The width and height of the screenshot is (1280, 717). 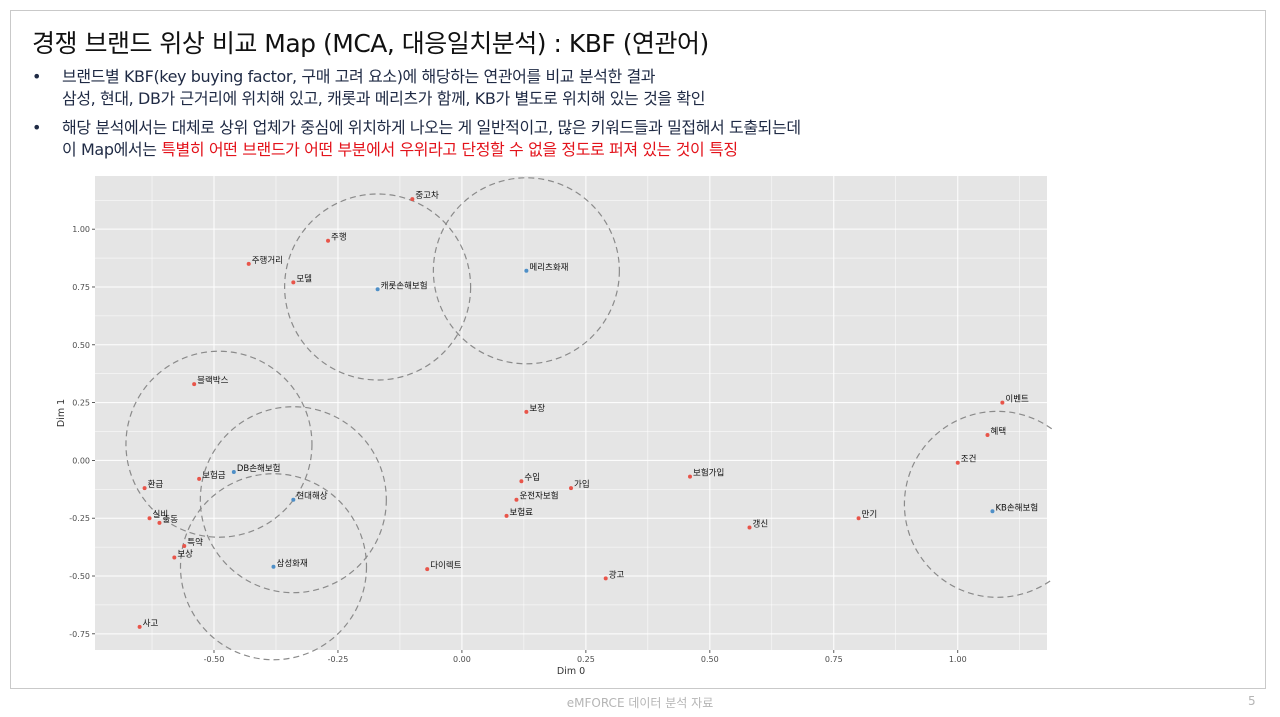 What do you see at coordinates (586, 659) in the screenshot?
I see `x-tick-label: 0.25` at bounding box center [586, 659].